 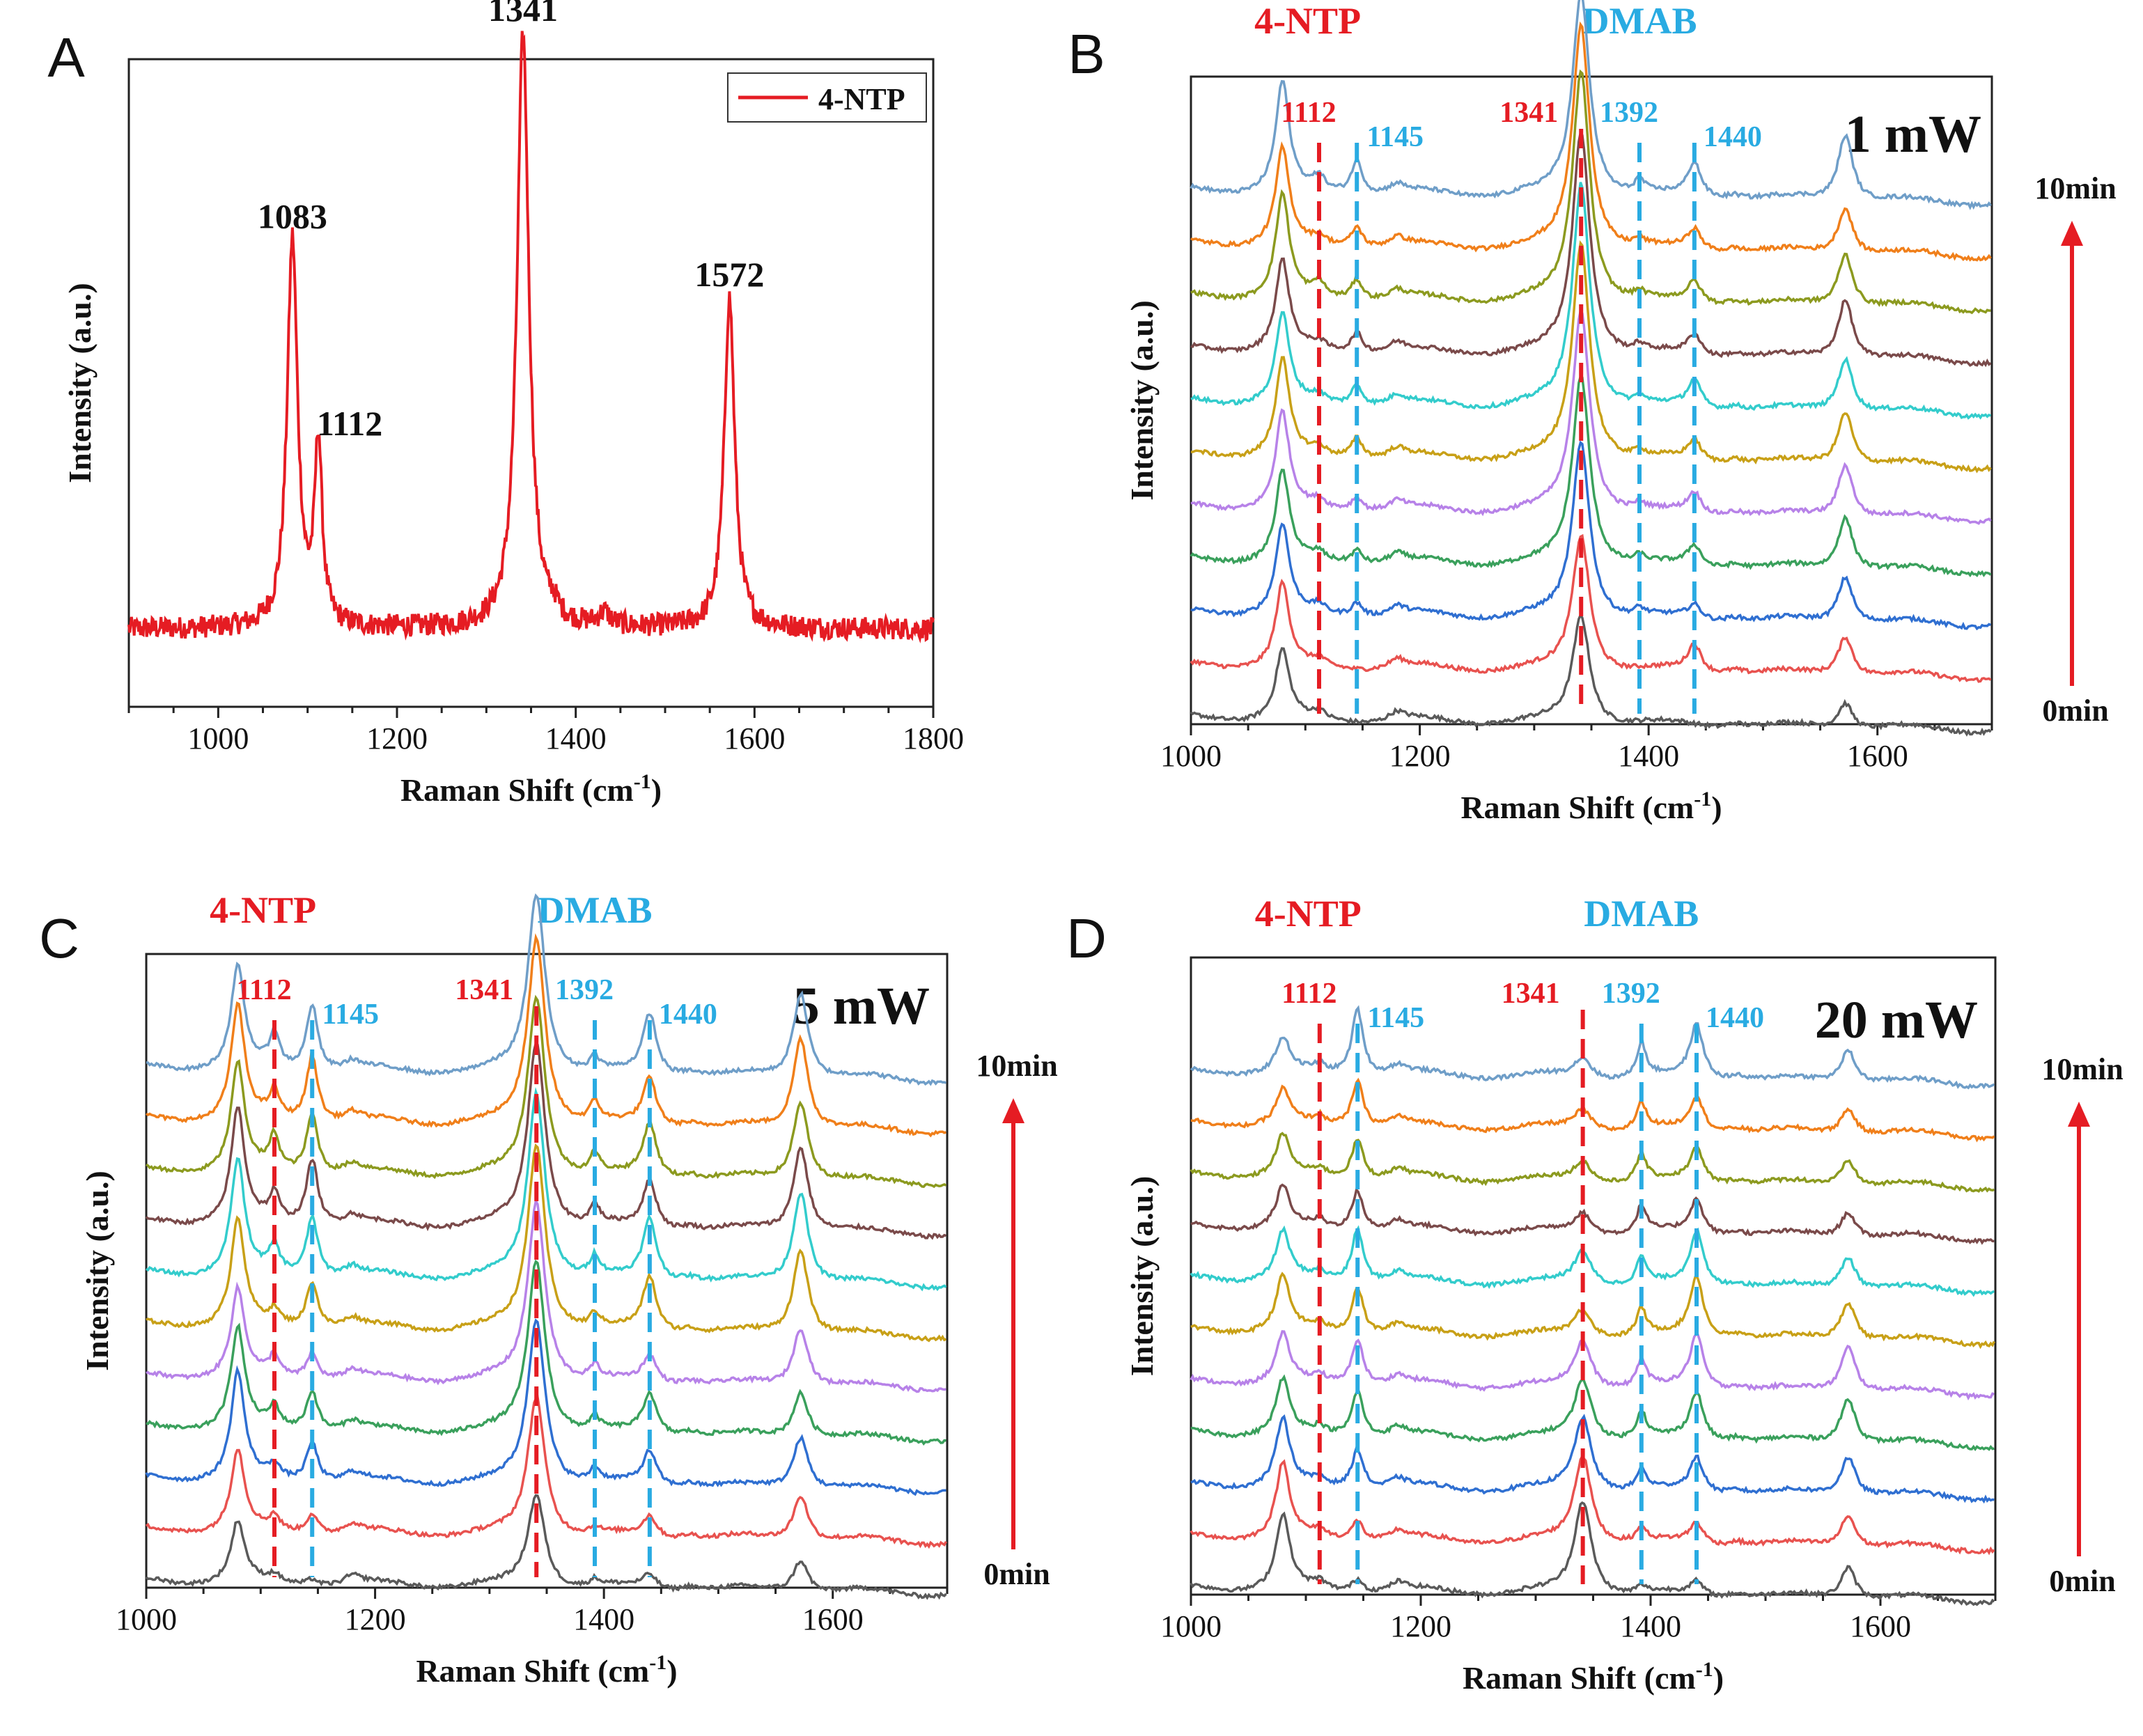 What do you see at coordinates (292, 216) in the screenshot?
I see `peak-label-1083: 1083` at bounding box center [292, 216].